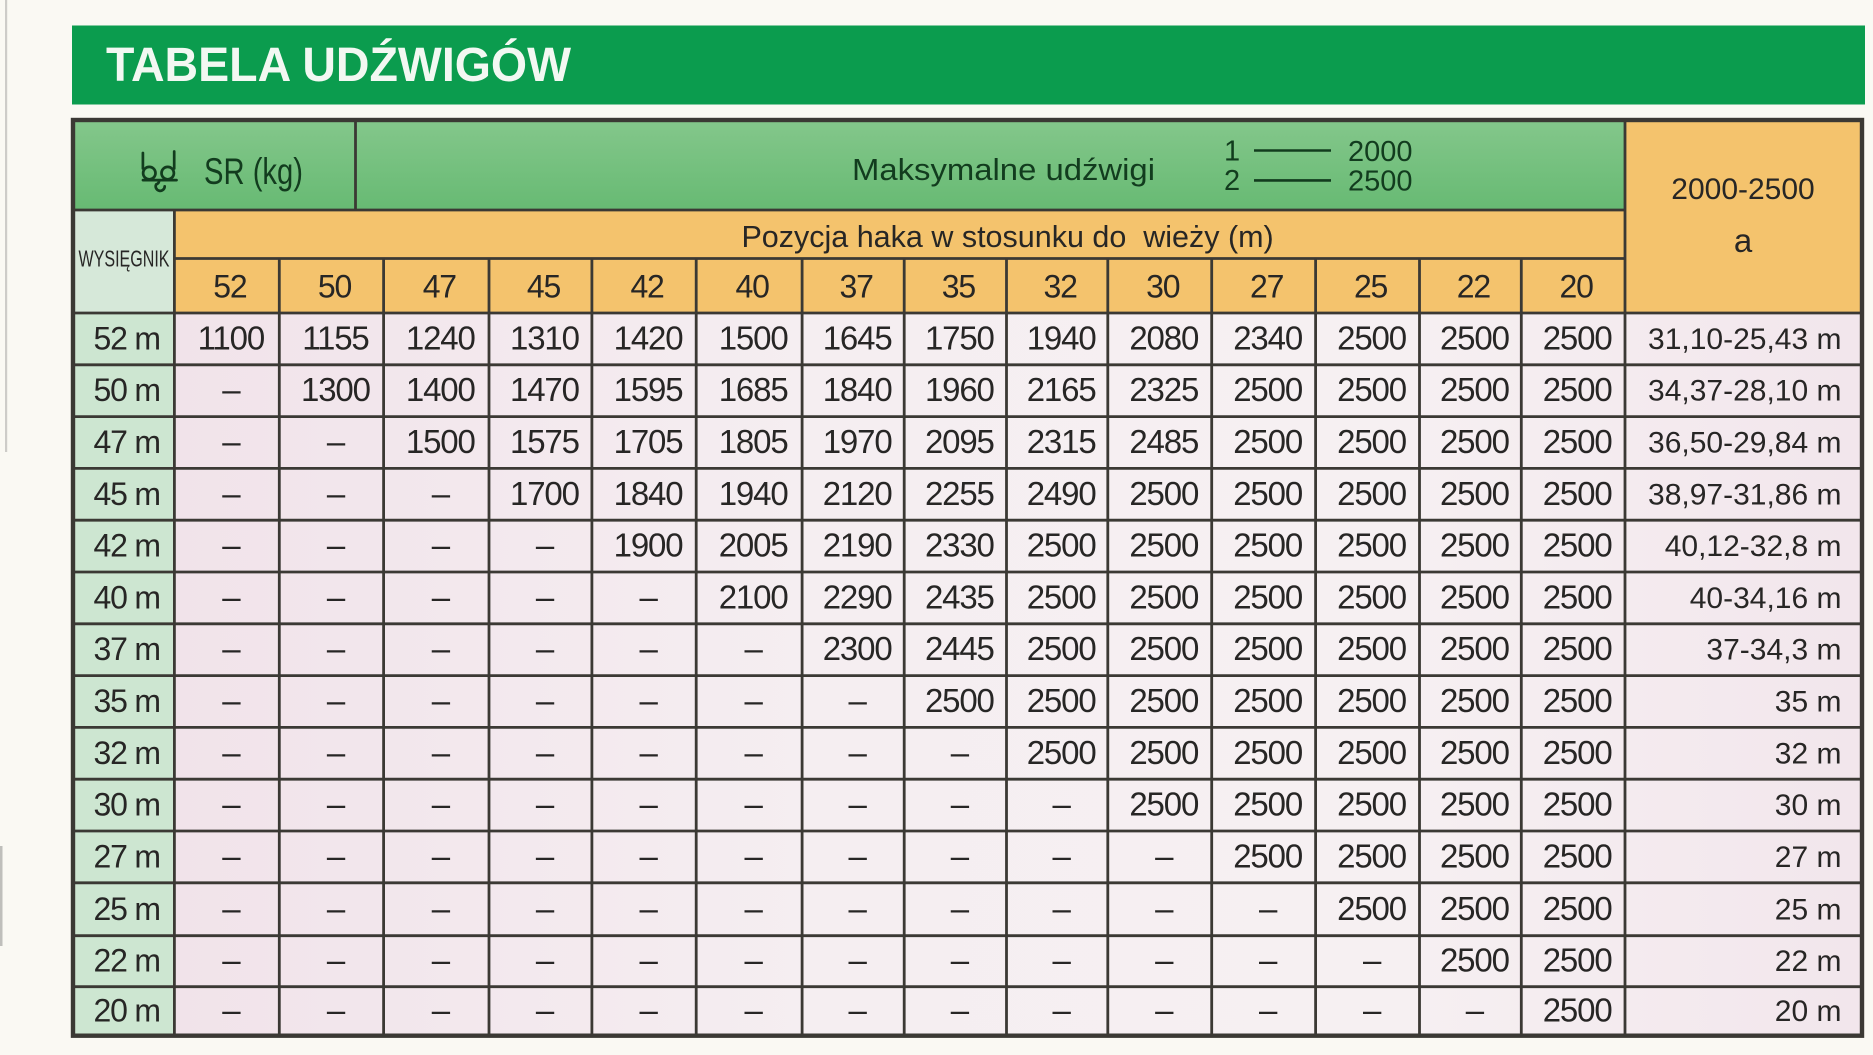 The image size is (1873, 1055). Describe the element at coordinates (1380, 152) in the screenshot. I see `svg-text: 2000` at that location.